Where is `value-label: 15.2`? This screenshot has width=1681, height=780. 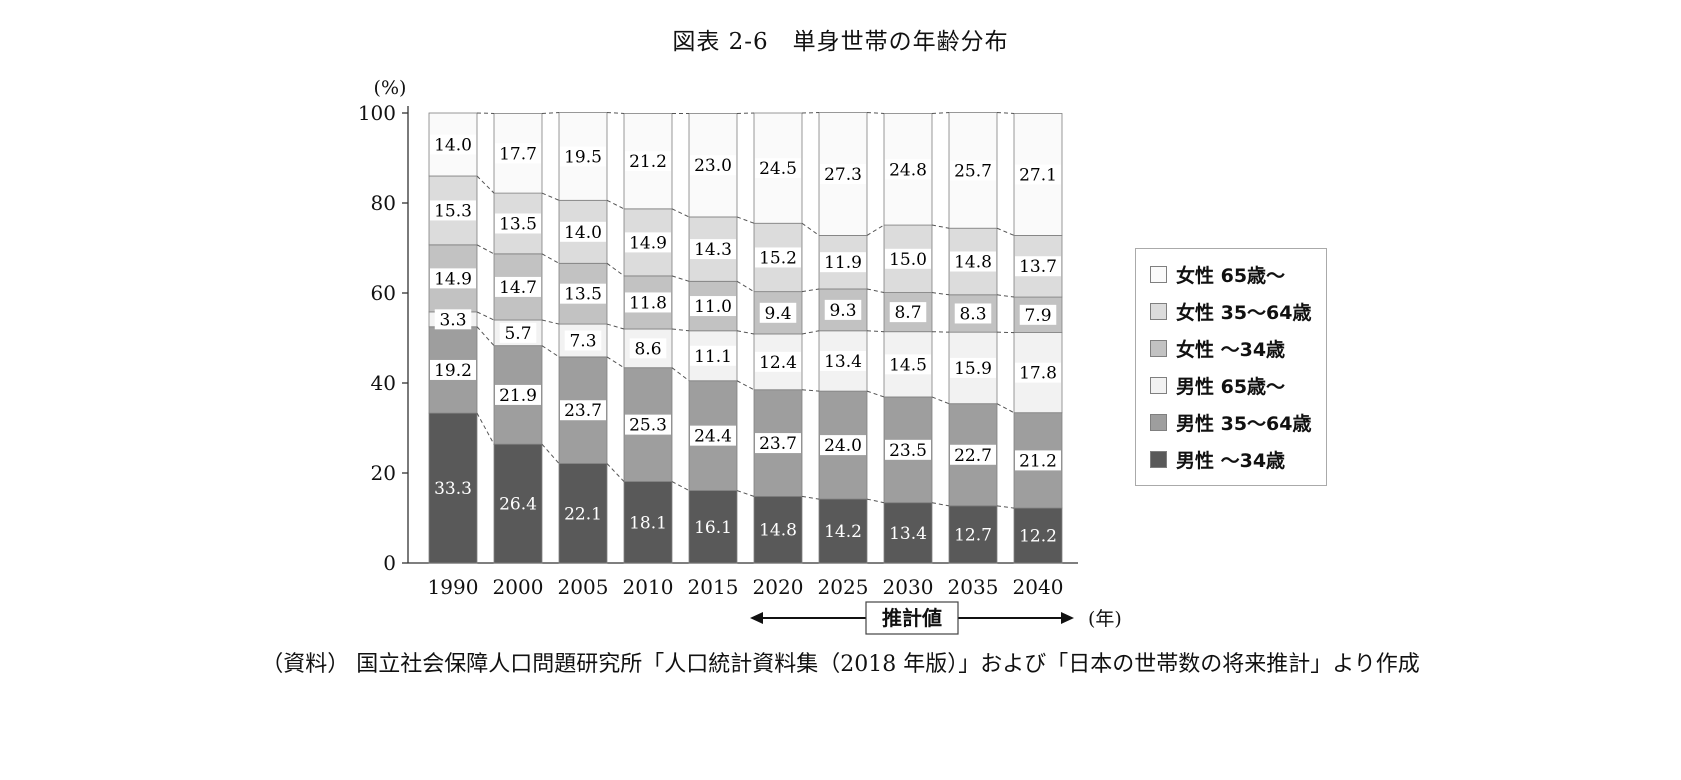
value-label: 15.2 is located at coordinates (778, 258).